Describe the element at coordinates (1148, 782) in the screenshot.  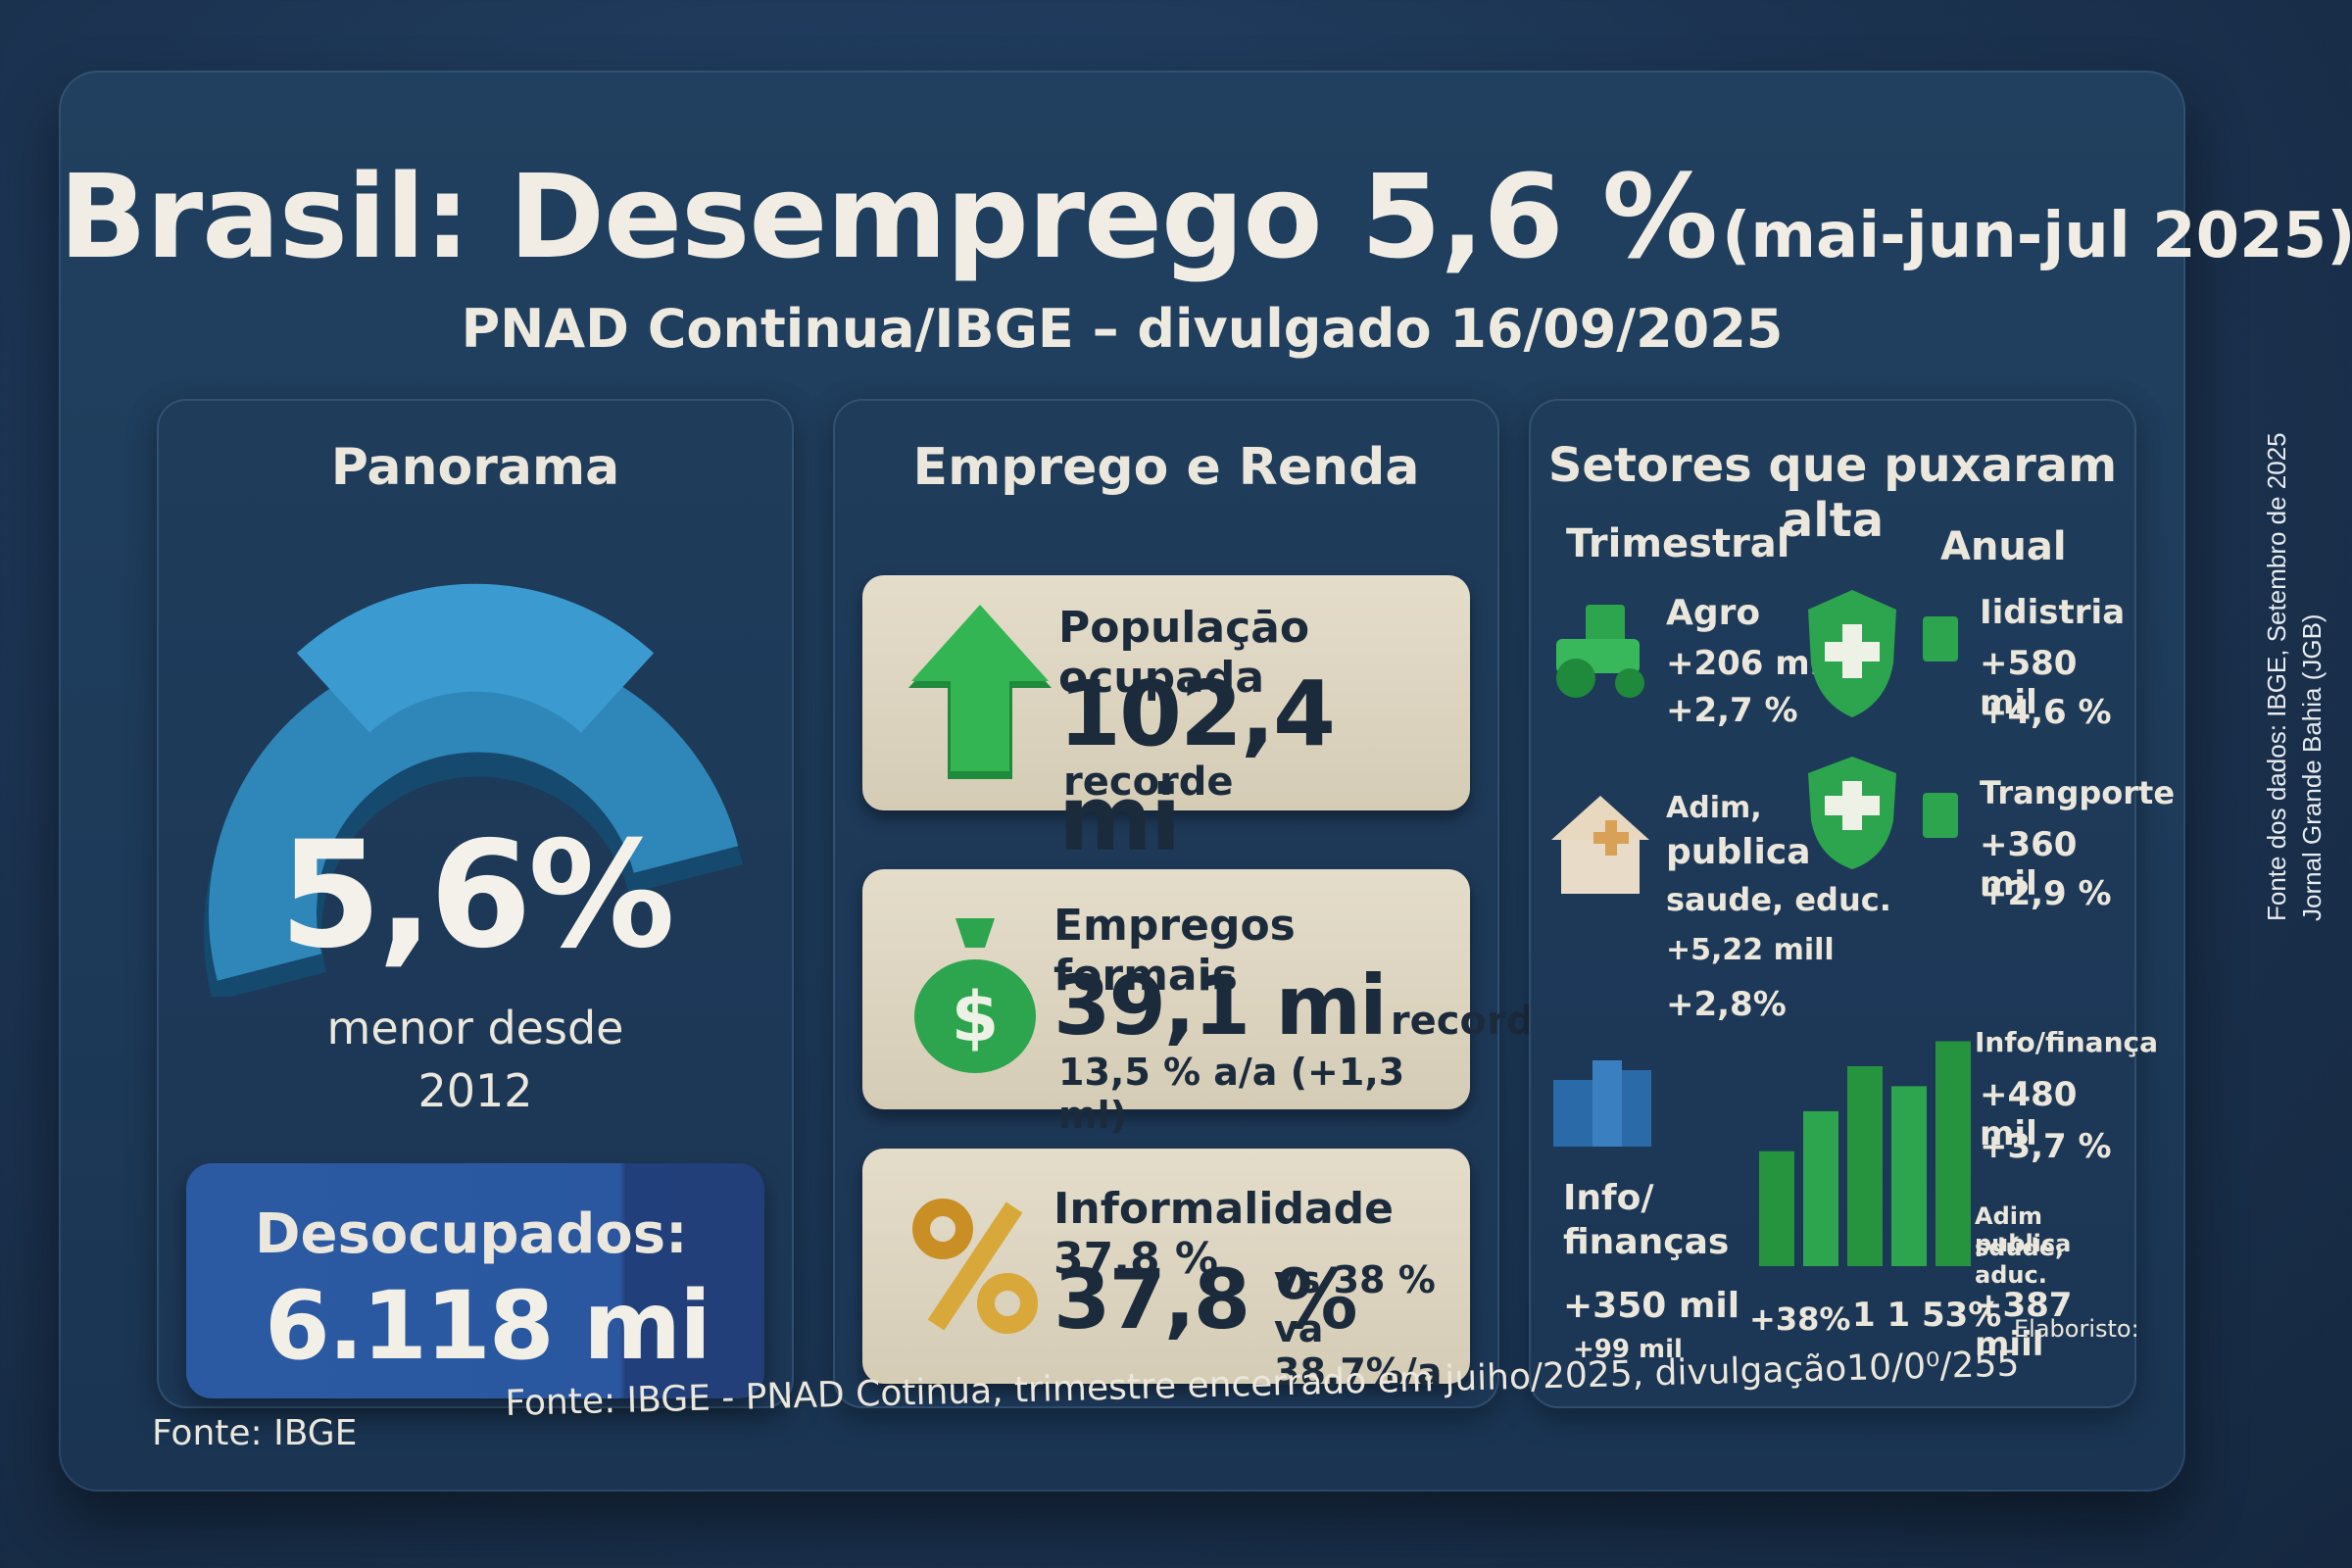
I see `ocupada-note: recorde` at that location.